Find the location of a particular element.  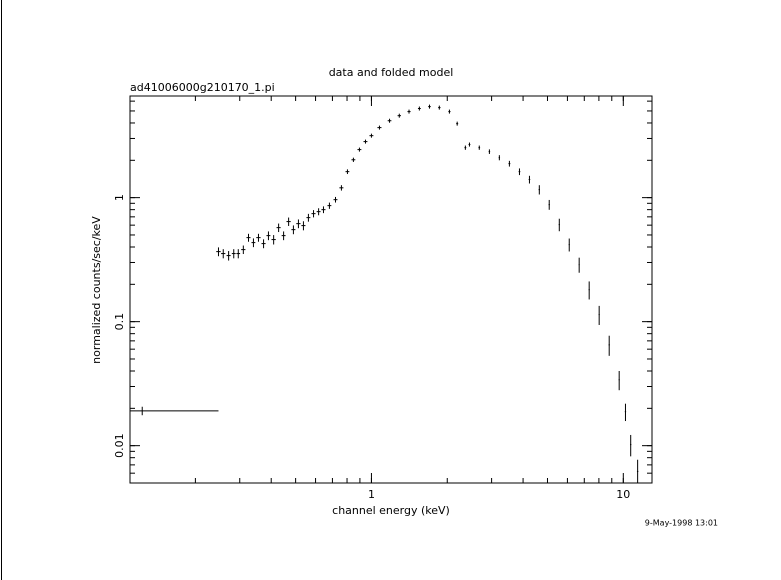

chart-title: data and folded model is located at coordinates (391, 72).